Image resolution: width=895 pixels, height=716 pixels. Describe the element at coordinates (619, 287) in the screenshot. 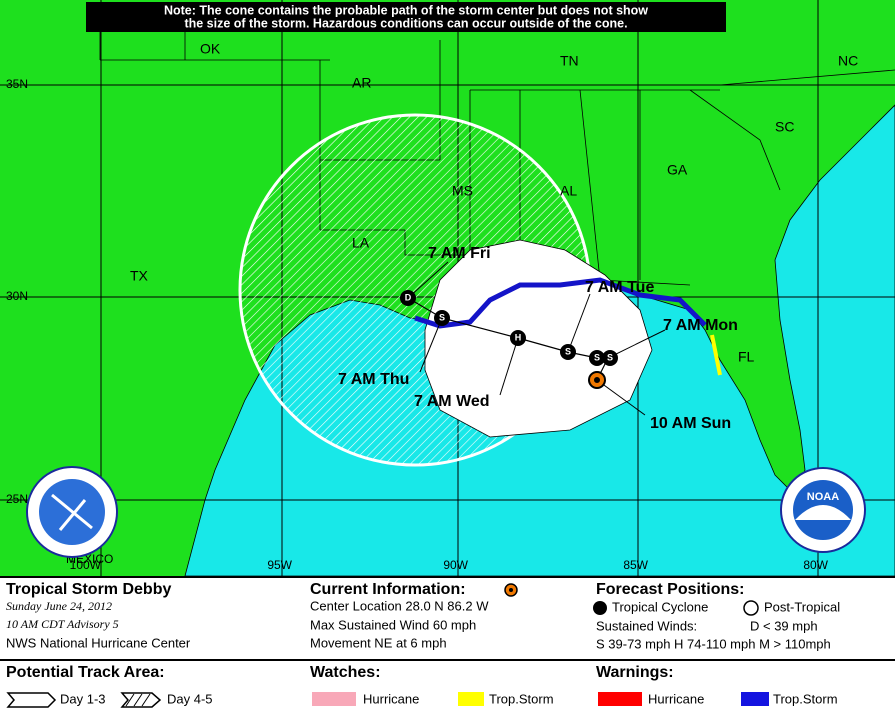

I see `forecast-label: 7 AM Tue` at that location.